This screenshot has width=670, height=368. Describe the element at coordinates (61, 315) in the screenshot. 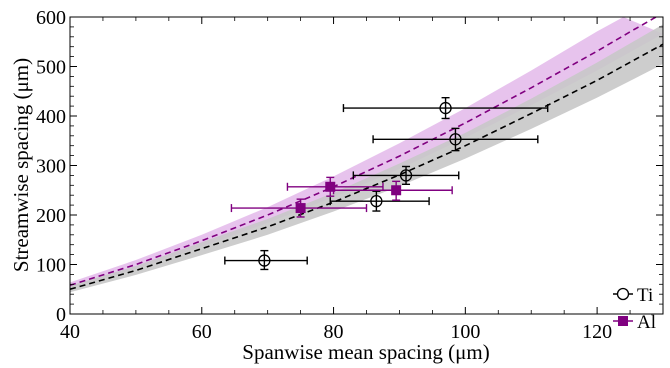

I see `y-tick-label: 0` at that location.